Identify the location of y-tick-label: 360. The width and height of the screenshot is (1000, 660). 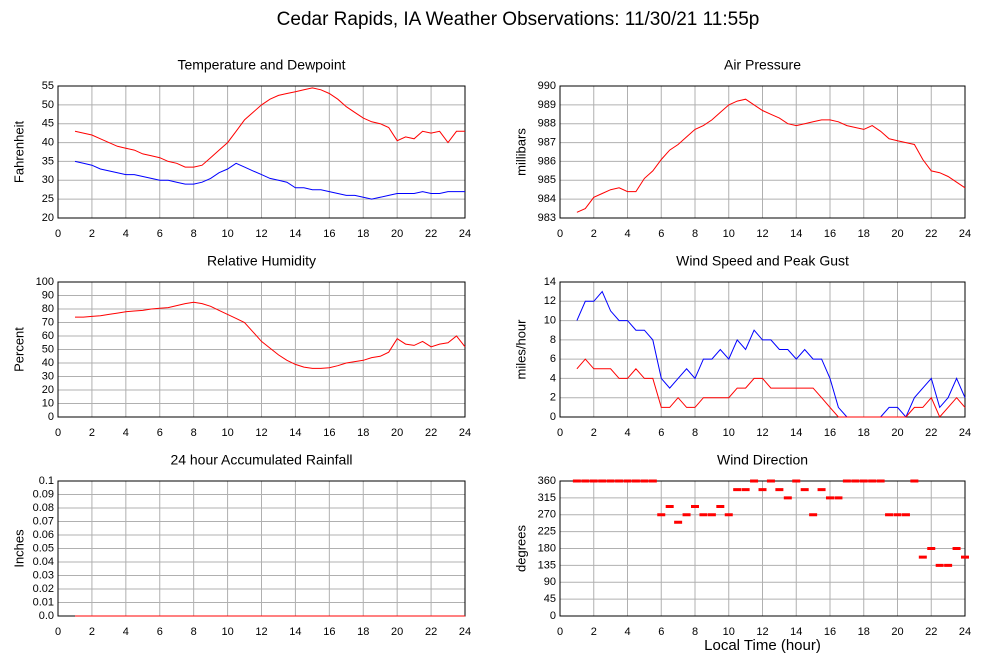
(547, 481).